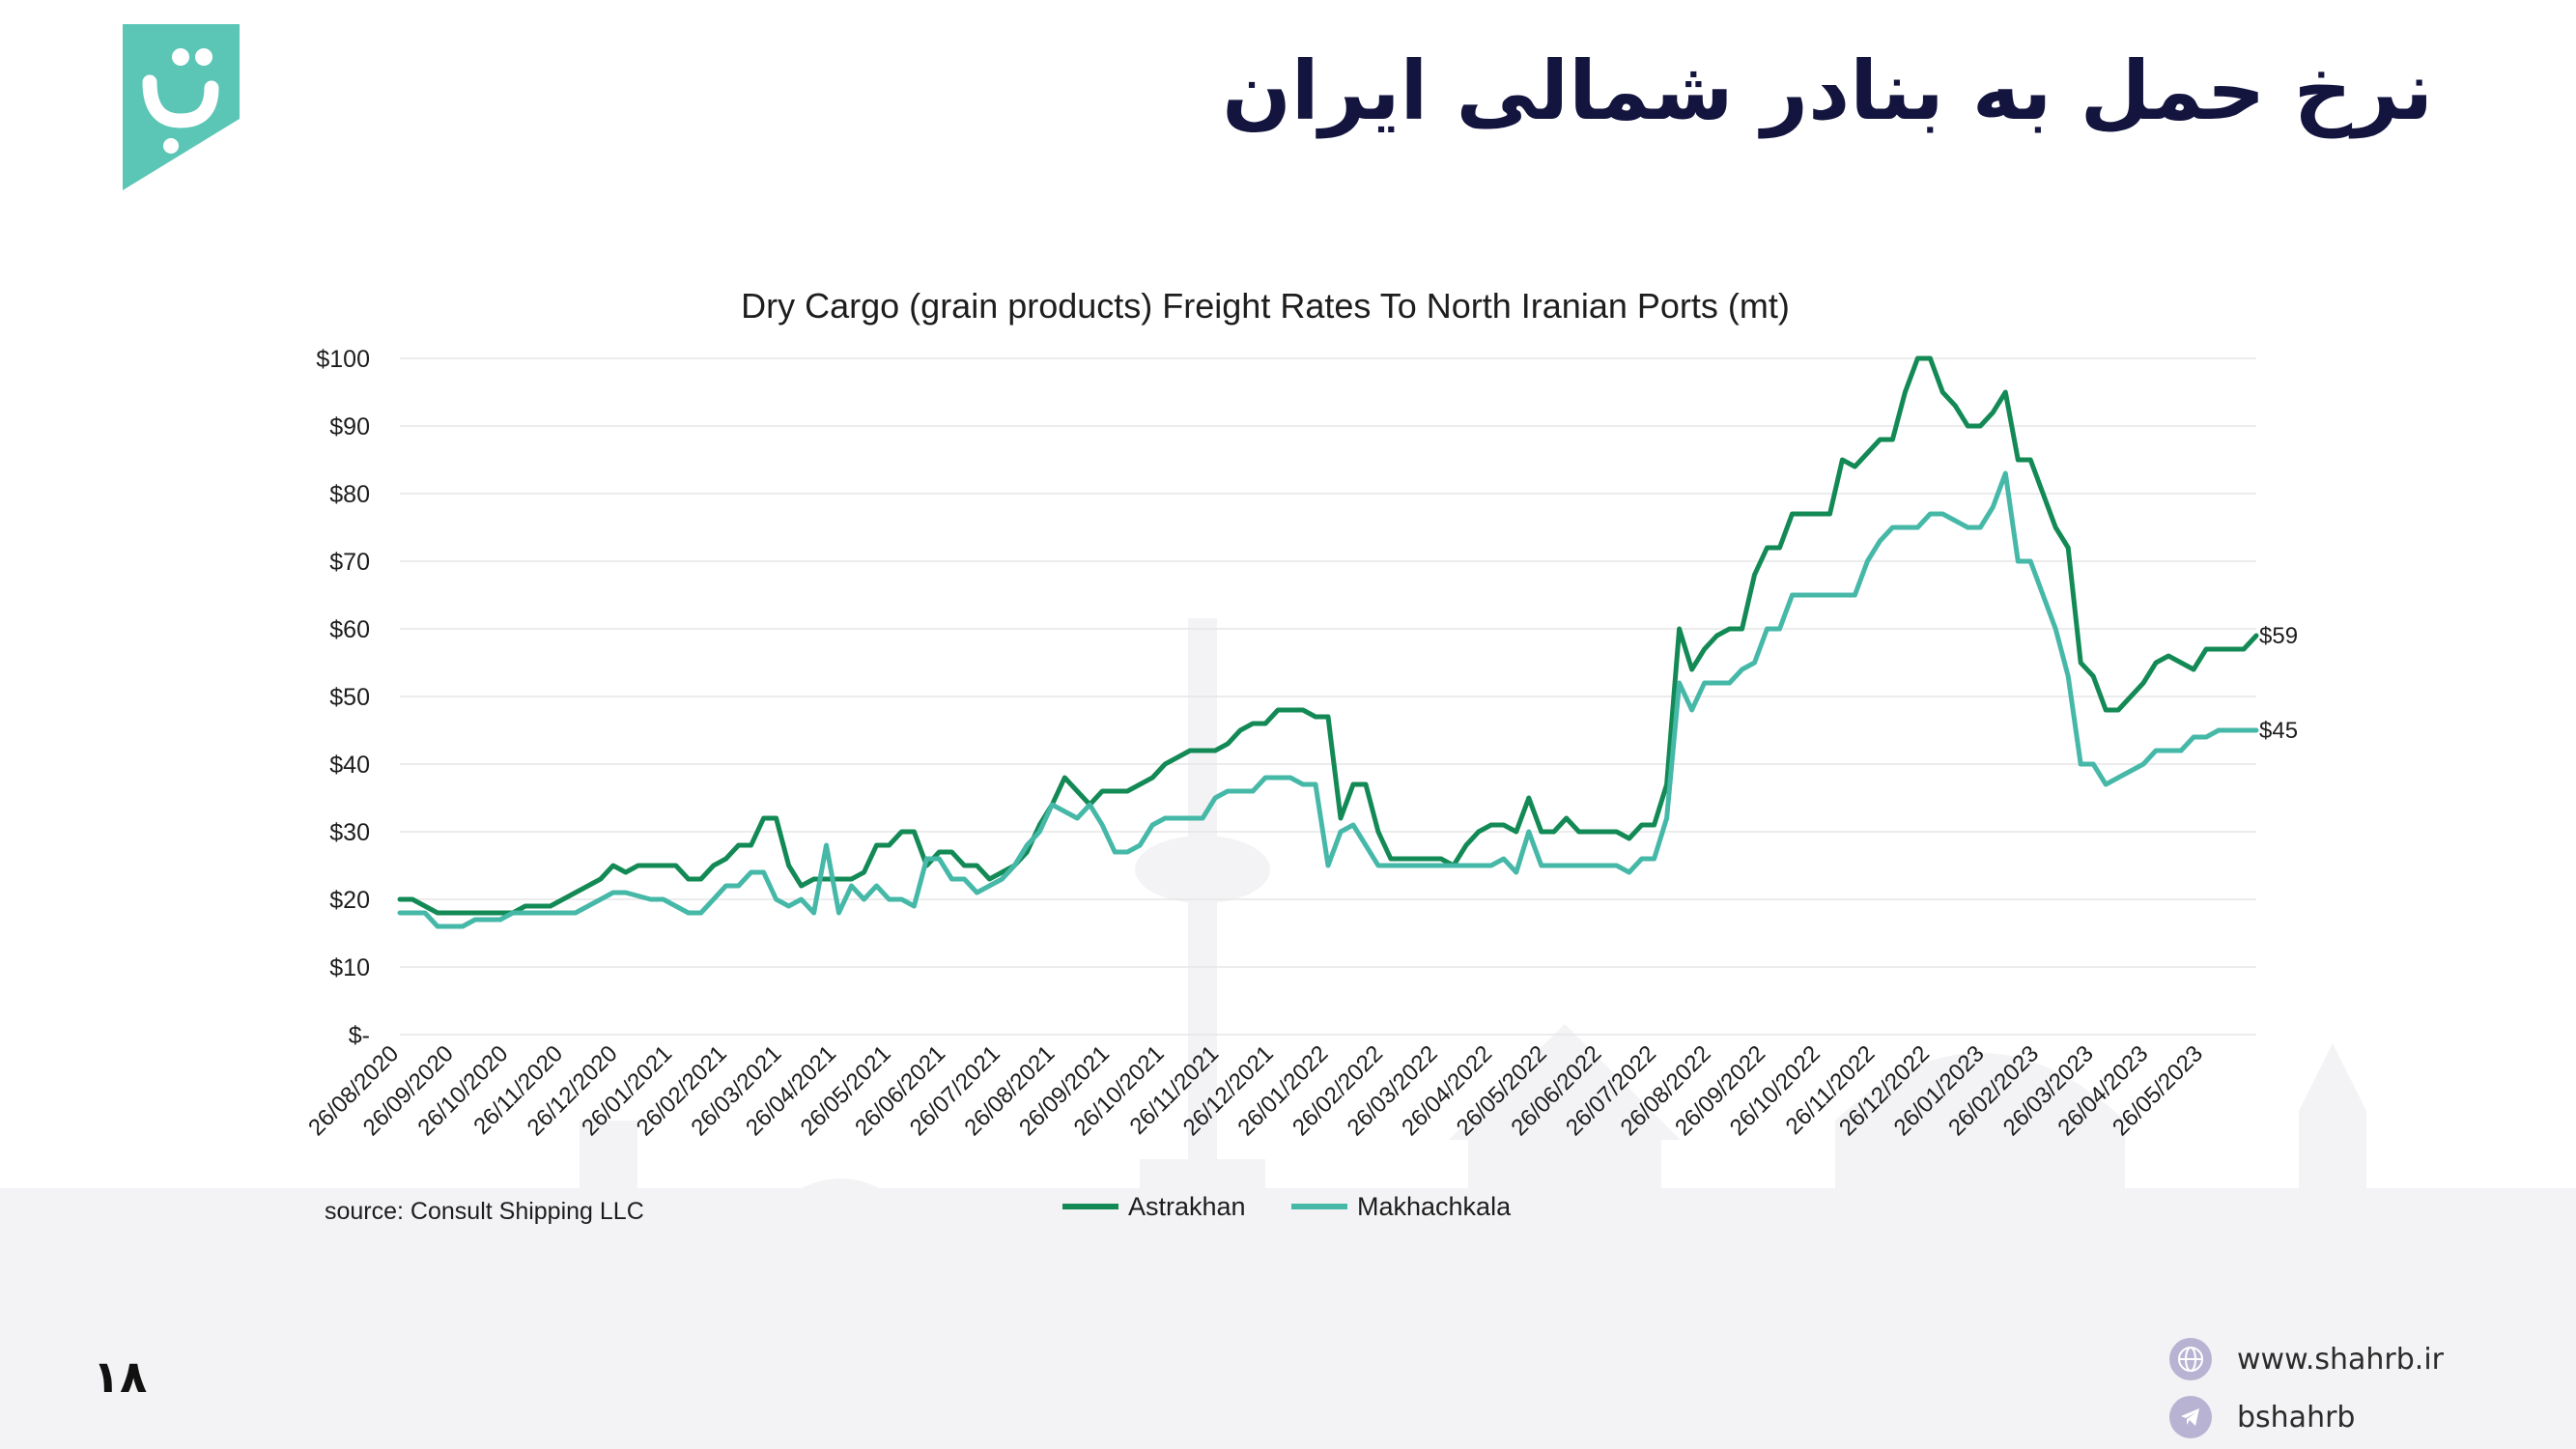 The height and width of the screenshot is (1449, 2576). I want to click on y-tick-label: $10, so click(349, 967).